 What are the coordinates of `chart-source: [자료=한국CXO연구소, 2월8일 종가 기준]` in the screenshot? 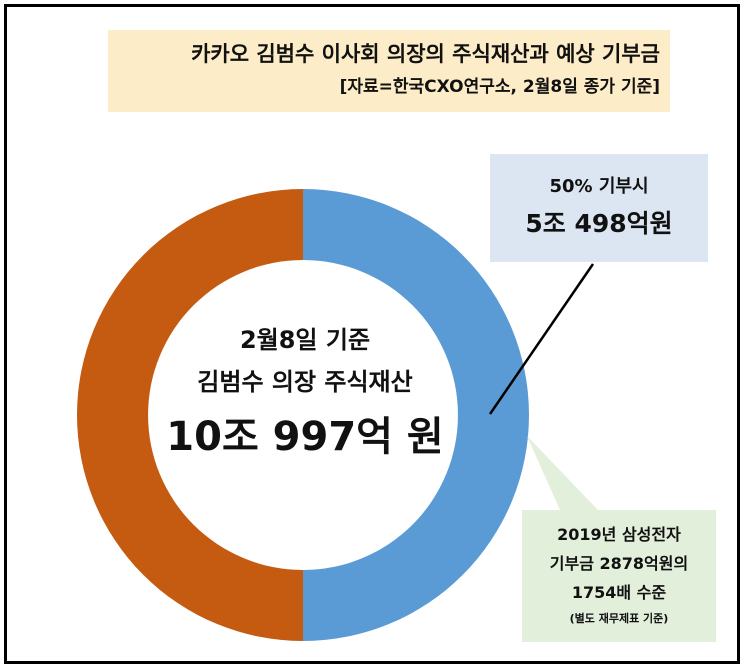 It's located at (499, 87).